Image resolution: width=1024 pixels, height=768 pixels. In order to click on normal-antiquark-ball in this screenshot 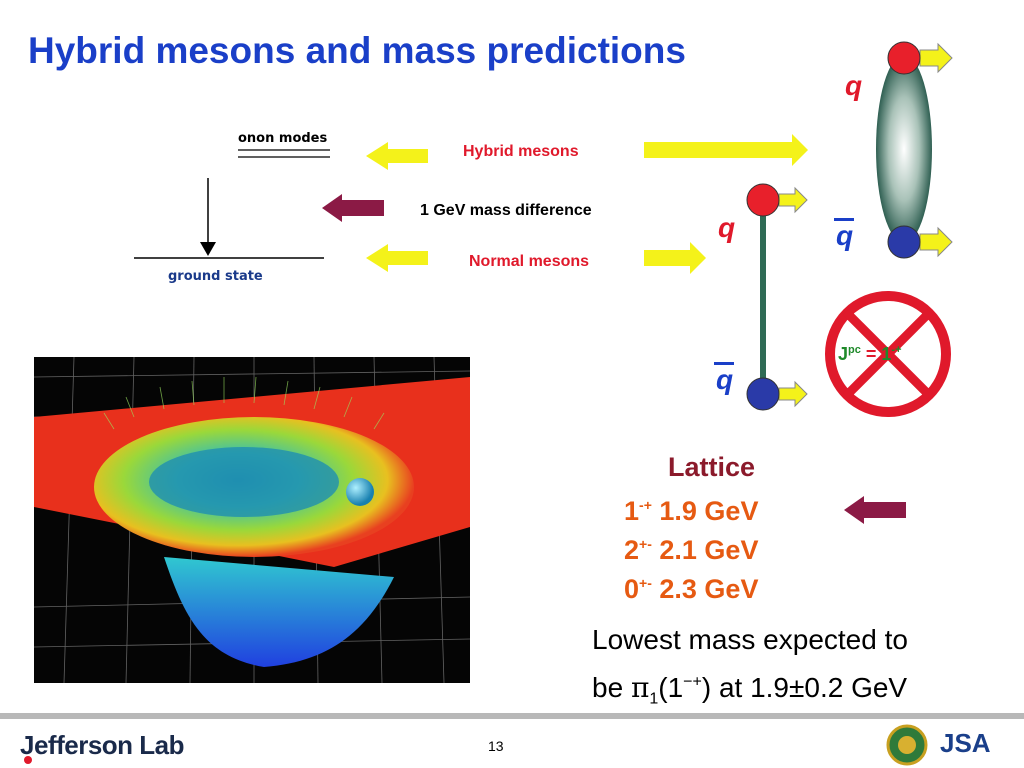, I will do `click(763, 394)`.